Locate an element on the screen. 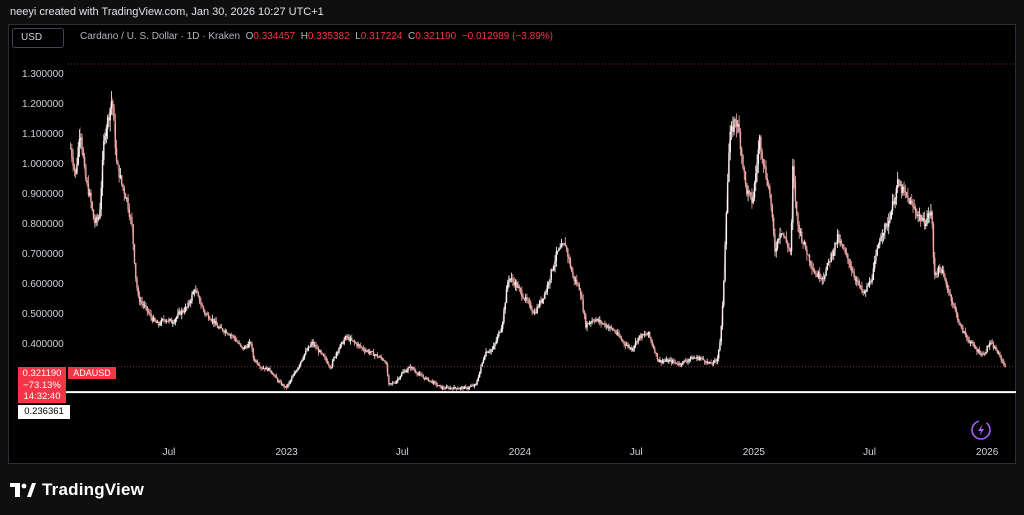  lightning-replay-icon is located at coordinates (981, 430).